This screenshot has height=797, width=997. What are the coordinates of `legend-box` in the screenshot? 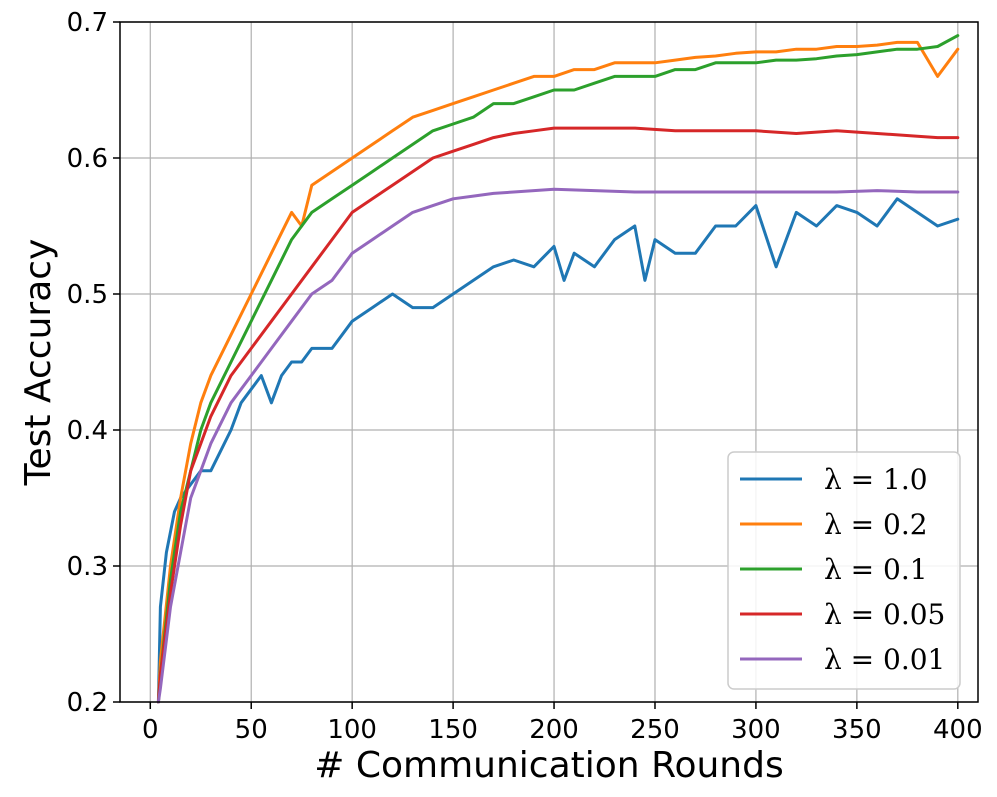 It's located at (844, 570).